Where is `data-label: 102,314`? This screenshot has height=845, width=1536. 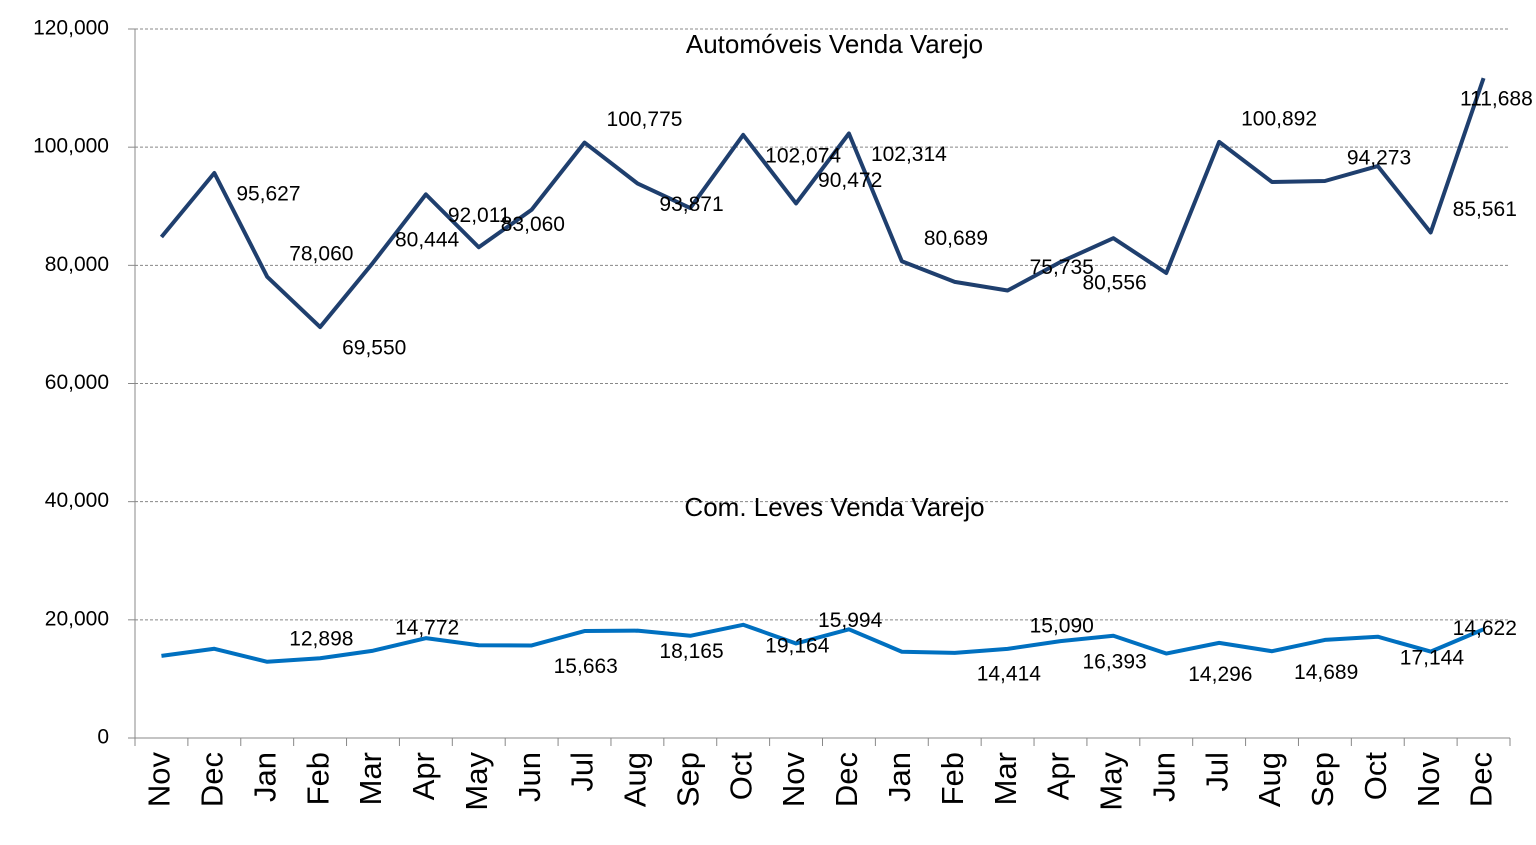 data-label: 102,314 is located at coordinates (909, 154).